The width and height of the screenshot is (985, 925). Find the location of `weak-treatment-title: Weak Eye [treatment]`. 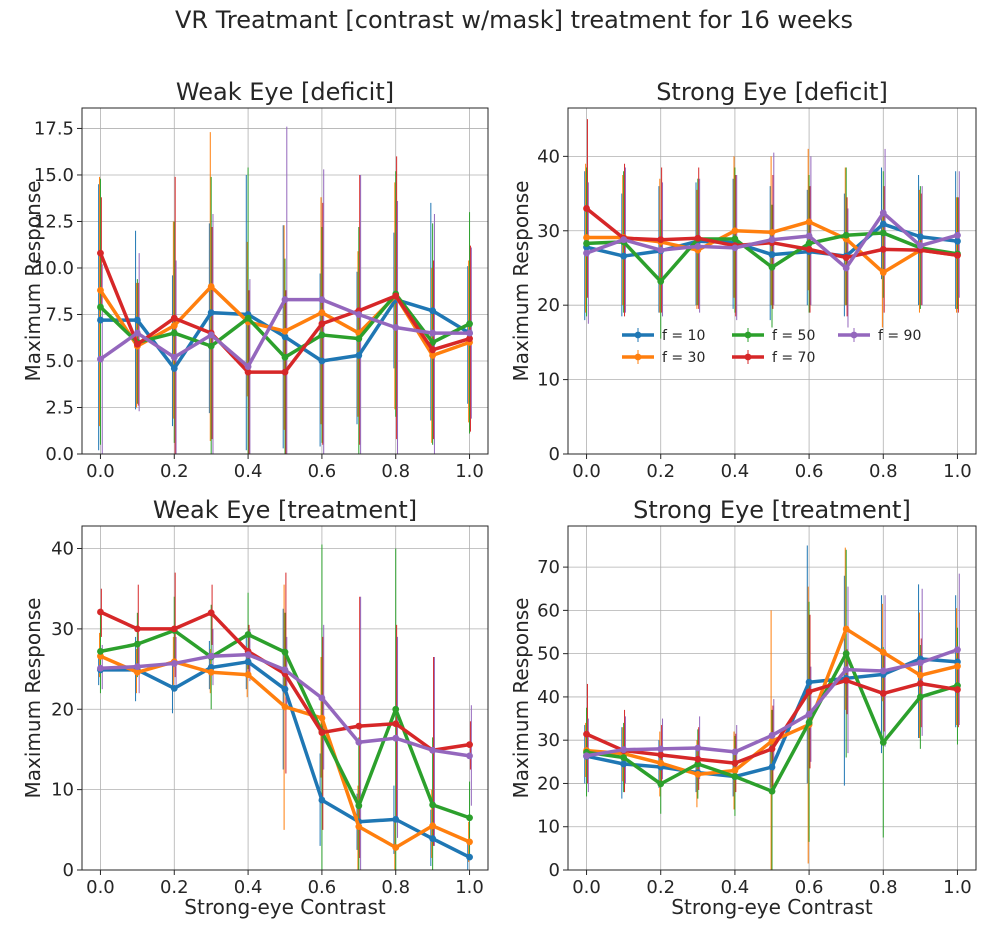

weak-treatment-title: Weak Eye [treatment] is located at coordinates (285, 510).